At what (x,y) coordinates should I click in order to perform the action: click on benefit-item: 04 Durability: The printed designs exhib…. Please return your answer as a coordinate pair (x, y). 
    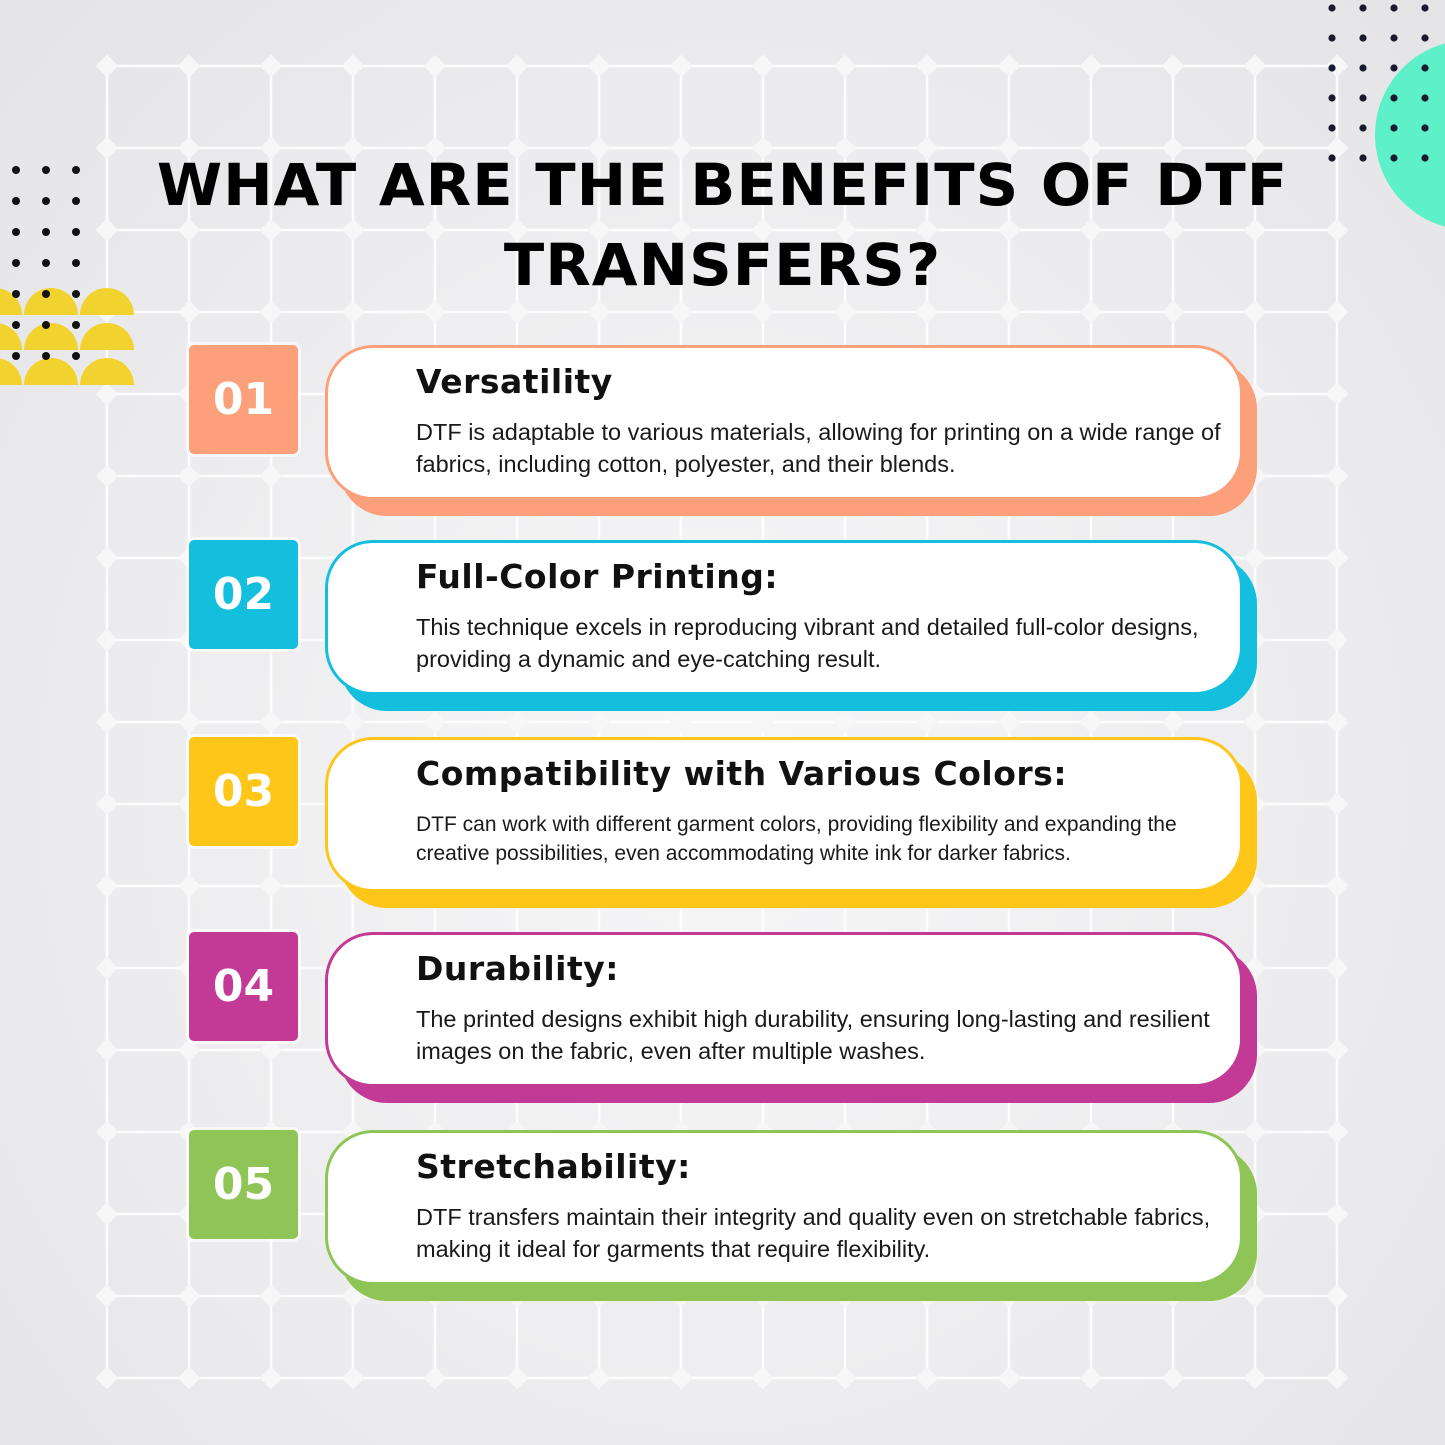
    Looking at the image, I should click on (724, 1003).